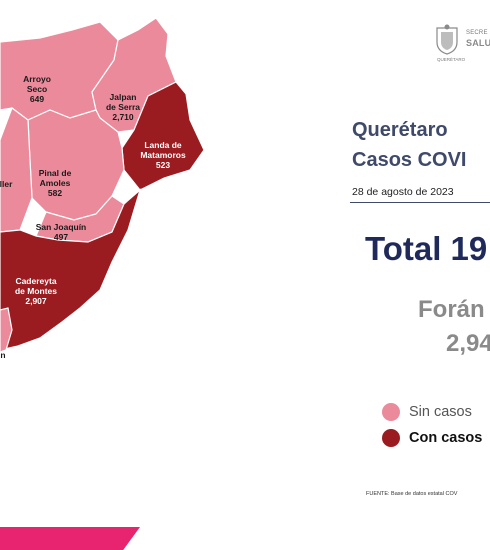 This screenshot has height=550, width=490. What do you see at coordinates (163, 155) in the screenshot?
I see `municipality-label: Landa de Matamoros 523` at bounding box center [163, 155].